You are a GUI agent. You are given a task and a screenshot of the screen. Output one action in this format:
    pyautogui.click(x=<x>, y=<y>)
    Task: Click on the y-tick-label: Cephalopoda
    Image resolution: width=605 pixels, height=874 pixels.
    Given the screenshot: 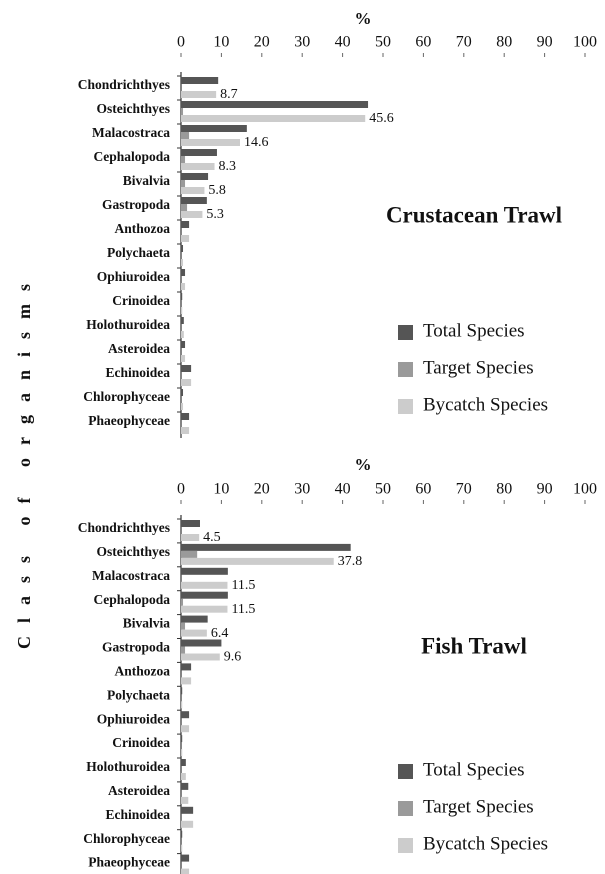 What is the action you would take?
    pyautogui.click(x=131, y=156)
    